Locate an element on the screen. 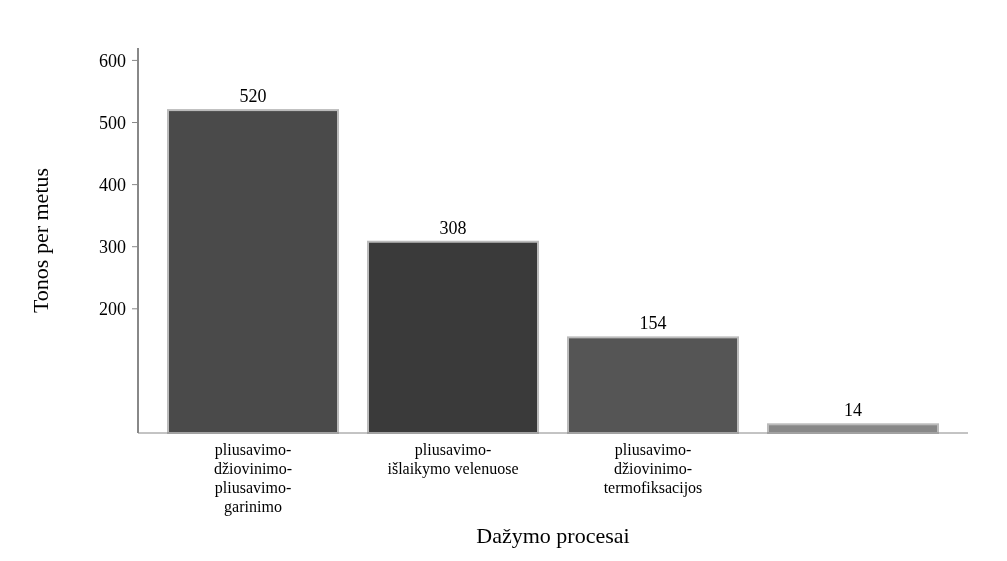 This screenshot has width=1007, height=561. y-tick-label: 500 is located at coordinates (112, 122).